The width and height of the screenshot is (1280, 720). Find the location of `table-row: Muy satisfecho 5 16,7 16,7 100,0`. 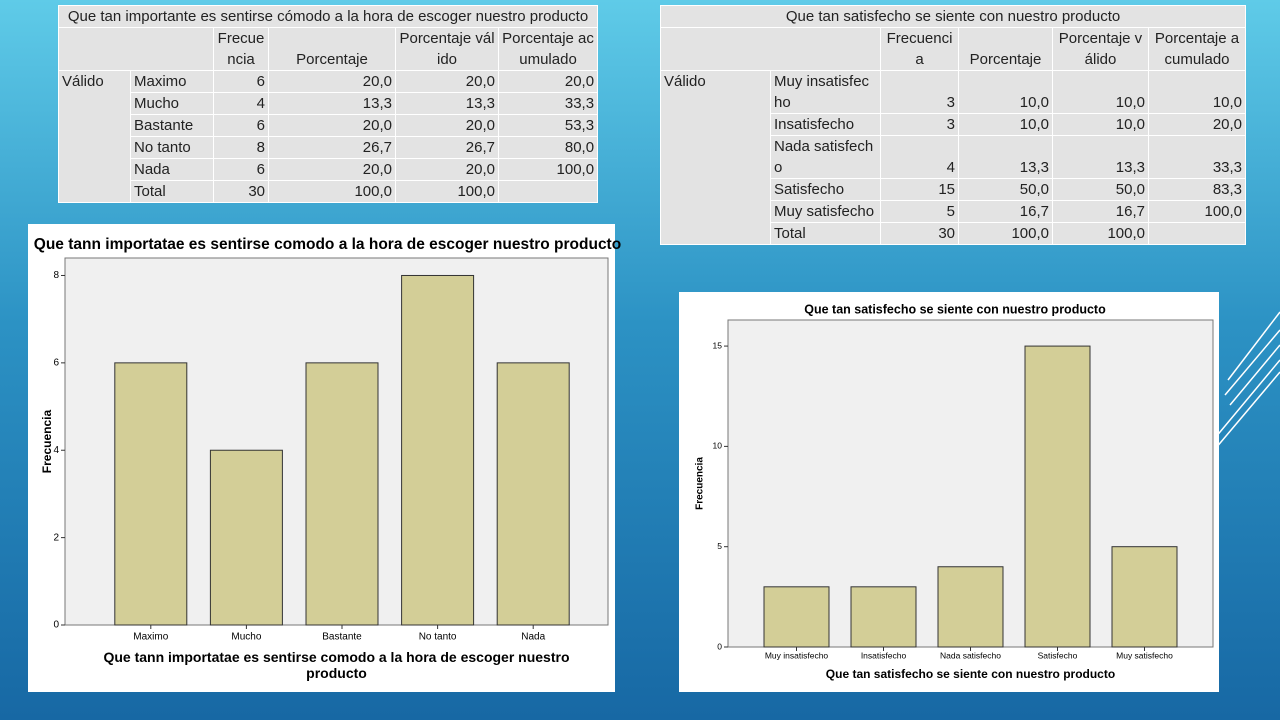

table-row: Muy satisfecho 5 16,7 16,7 100,0 is located at coordinates (954, 211).